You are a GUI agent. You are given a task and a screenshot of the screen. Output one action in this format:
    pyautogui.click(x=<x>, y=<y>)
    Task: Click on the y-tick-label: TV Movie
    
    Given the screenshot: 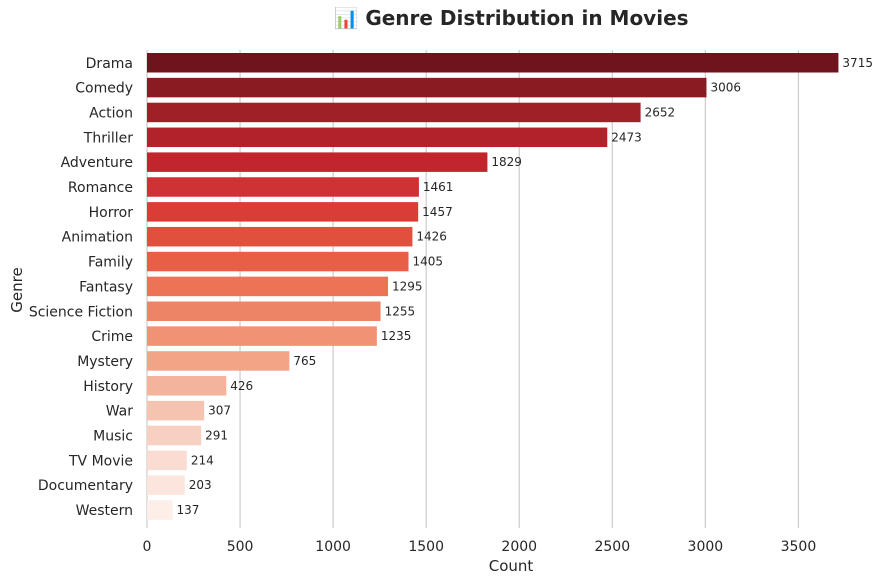 What is the action you would take?
    pyautogui.click(x=100, y=461)
    